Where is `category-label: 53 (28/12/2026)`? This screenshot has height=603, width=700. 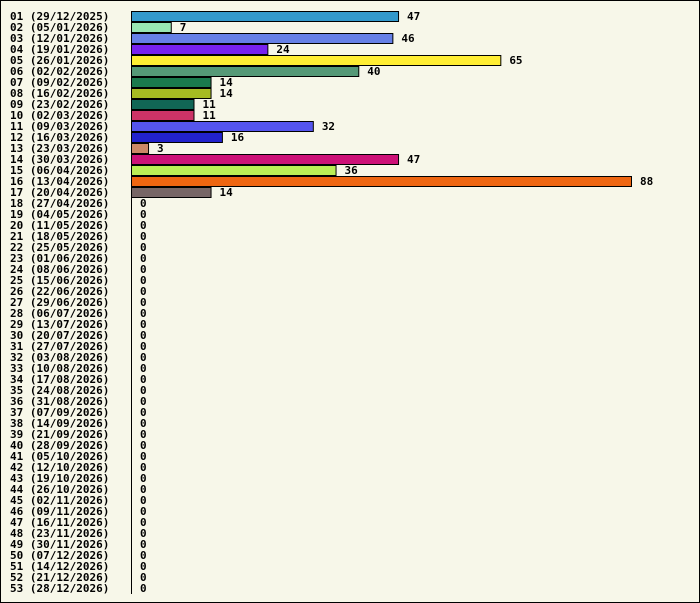 category-label: 53 (28/12/2026) is located at coordinates (59, 588).